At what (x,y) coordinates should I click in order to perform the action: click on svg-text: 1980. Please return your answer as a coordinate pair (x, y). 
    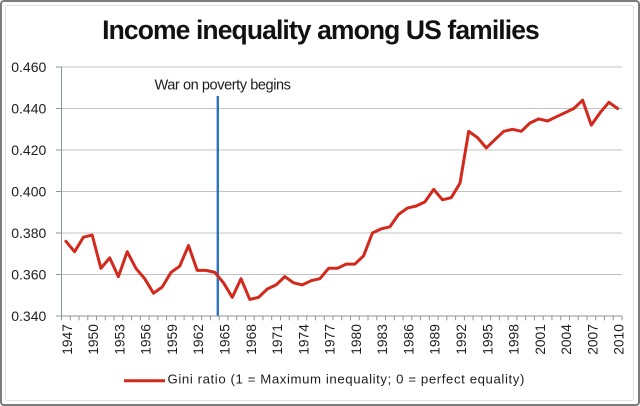
    Looking at the image, I should click on (356, 339).